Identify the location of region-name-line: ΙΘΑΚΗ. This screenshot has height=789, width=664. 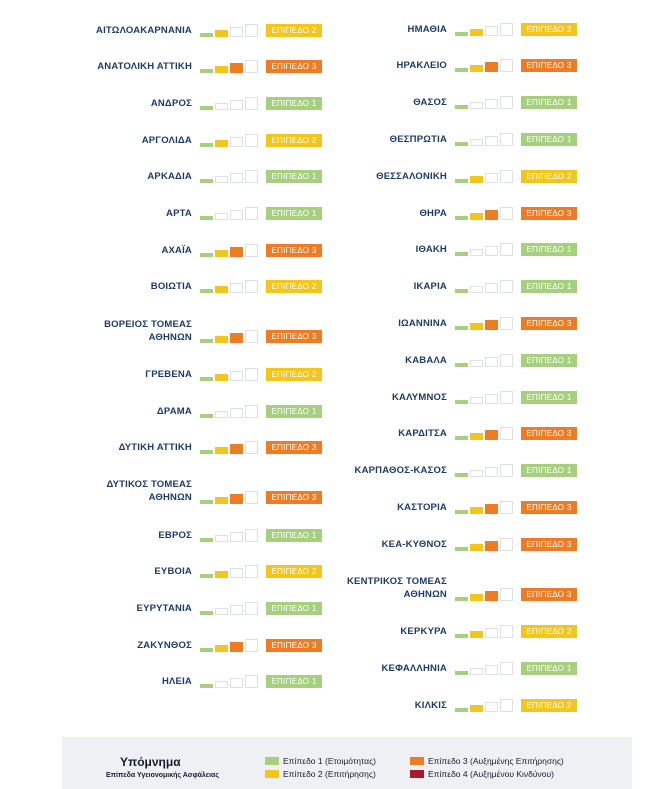
(431, 250).